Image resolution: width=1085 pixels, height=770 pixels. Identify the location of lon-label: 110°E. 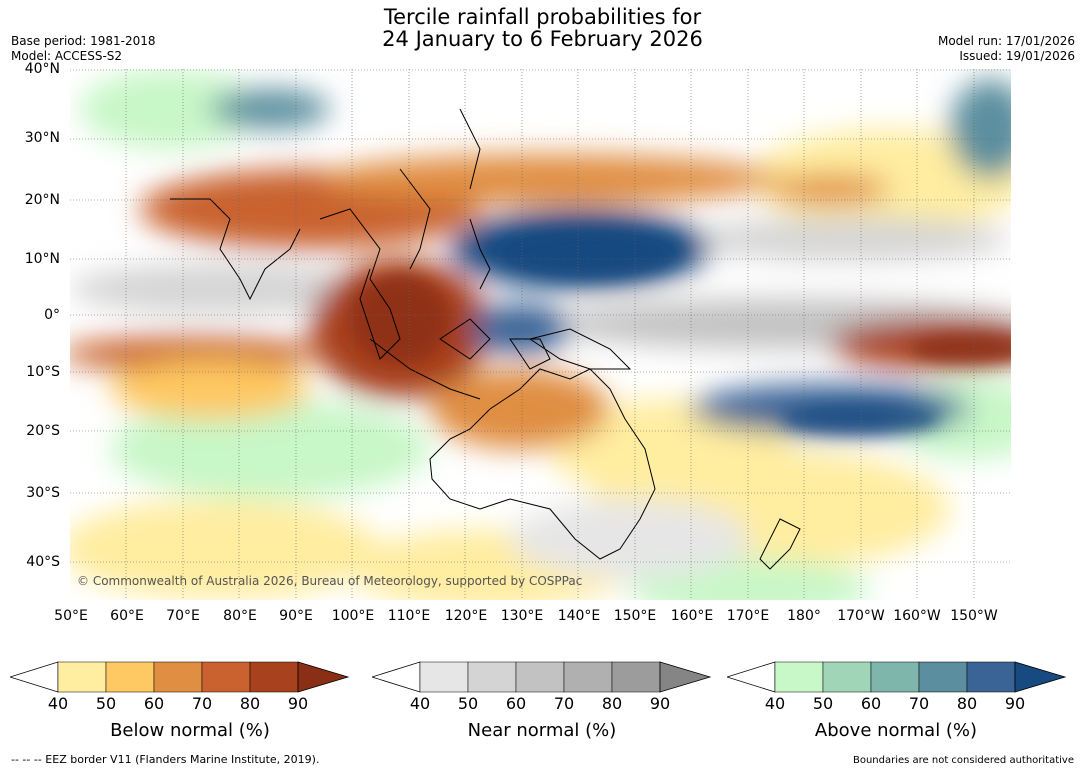
(409, 616).